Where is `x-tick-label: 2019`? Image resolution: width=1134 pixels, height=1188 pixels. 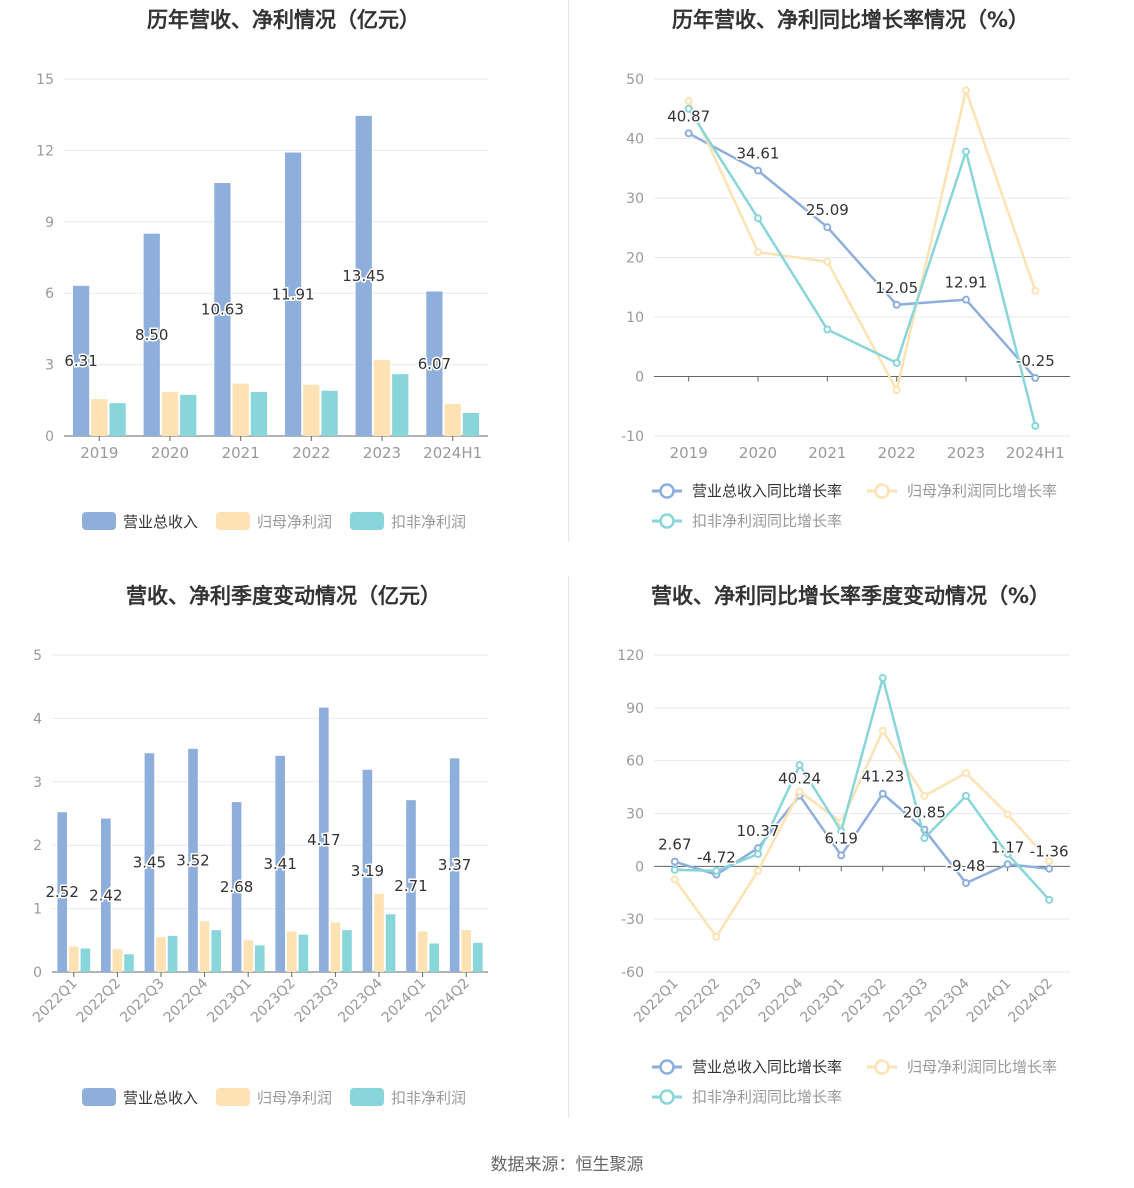
x-tick-label: 2019 is located at coordinates (689, 453).